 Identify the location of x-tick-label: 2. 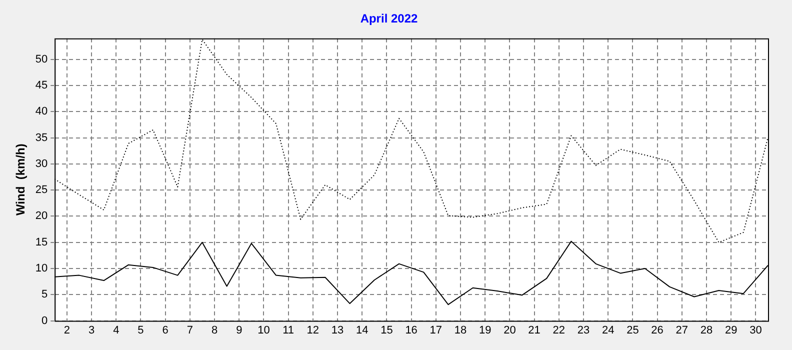
(67, 330).